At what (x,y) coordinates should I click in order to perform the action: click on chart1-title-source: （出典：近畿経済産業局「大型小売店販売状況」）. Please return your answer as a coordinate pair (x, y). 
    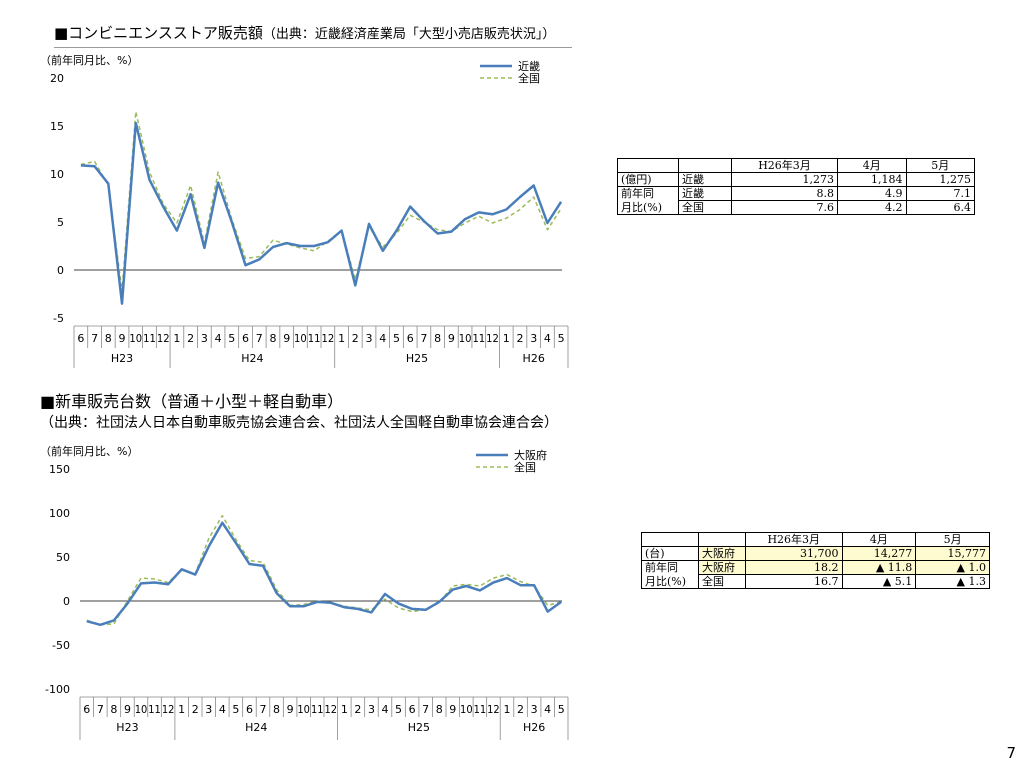
    Looking at the image, I should click on (409, 34).